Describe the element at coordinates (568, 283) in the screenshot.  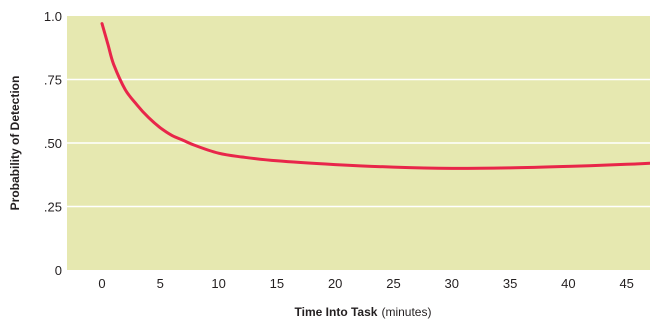
I see `x-tick-label: 40` at that location.